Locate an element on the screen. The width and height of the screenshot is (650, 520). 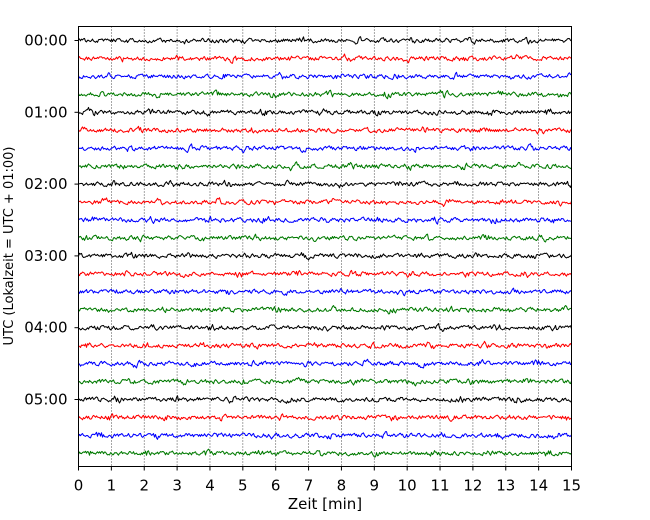
x-tick-label: 10 is located at coordinates (407, 486).